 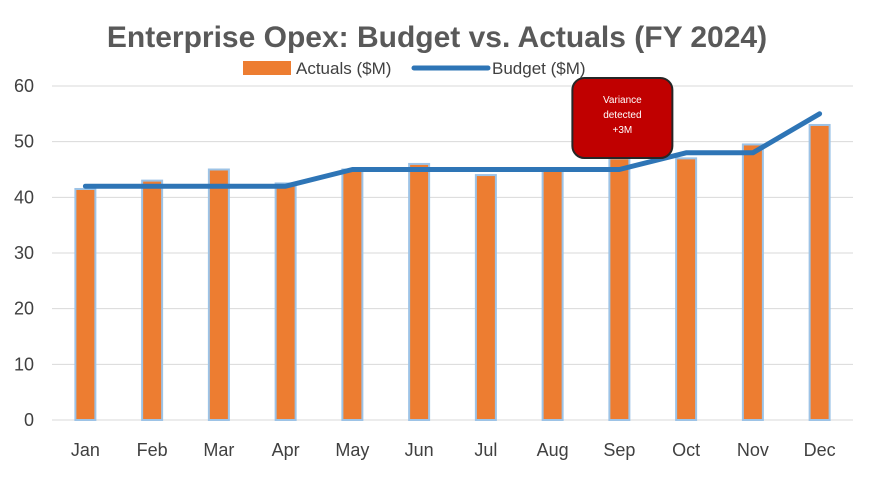 What do you see at coordinates (753, 450) in the screenshot?
I see `x-tick-label: Nov` at bounding box center [753, 450].